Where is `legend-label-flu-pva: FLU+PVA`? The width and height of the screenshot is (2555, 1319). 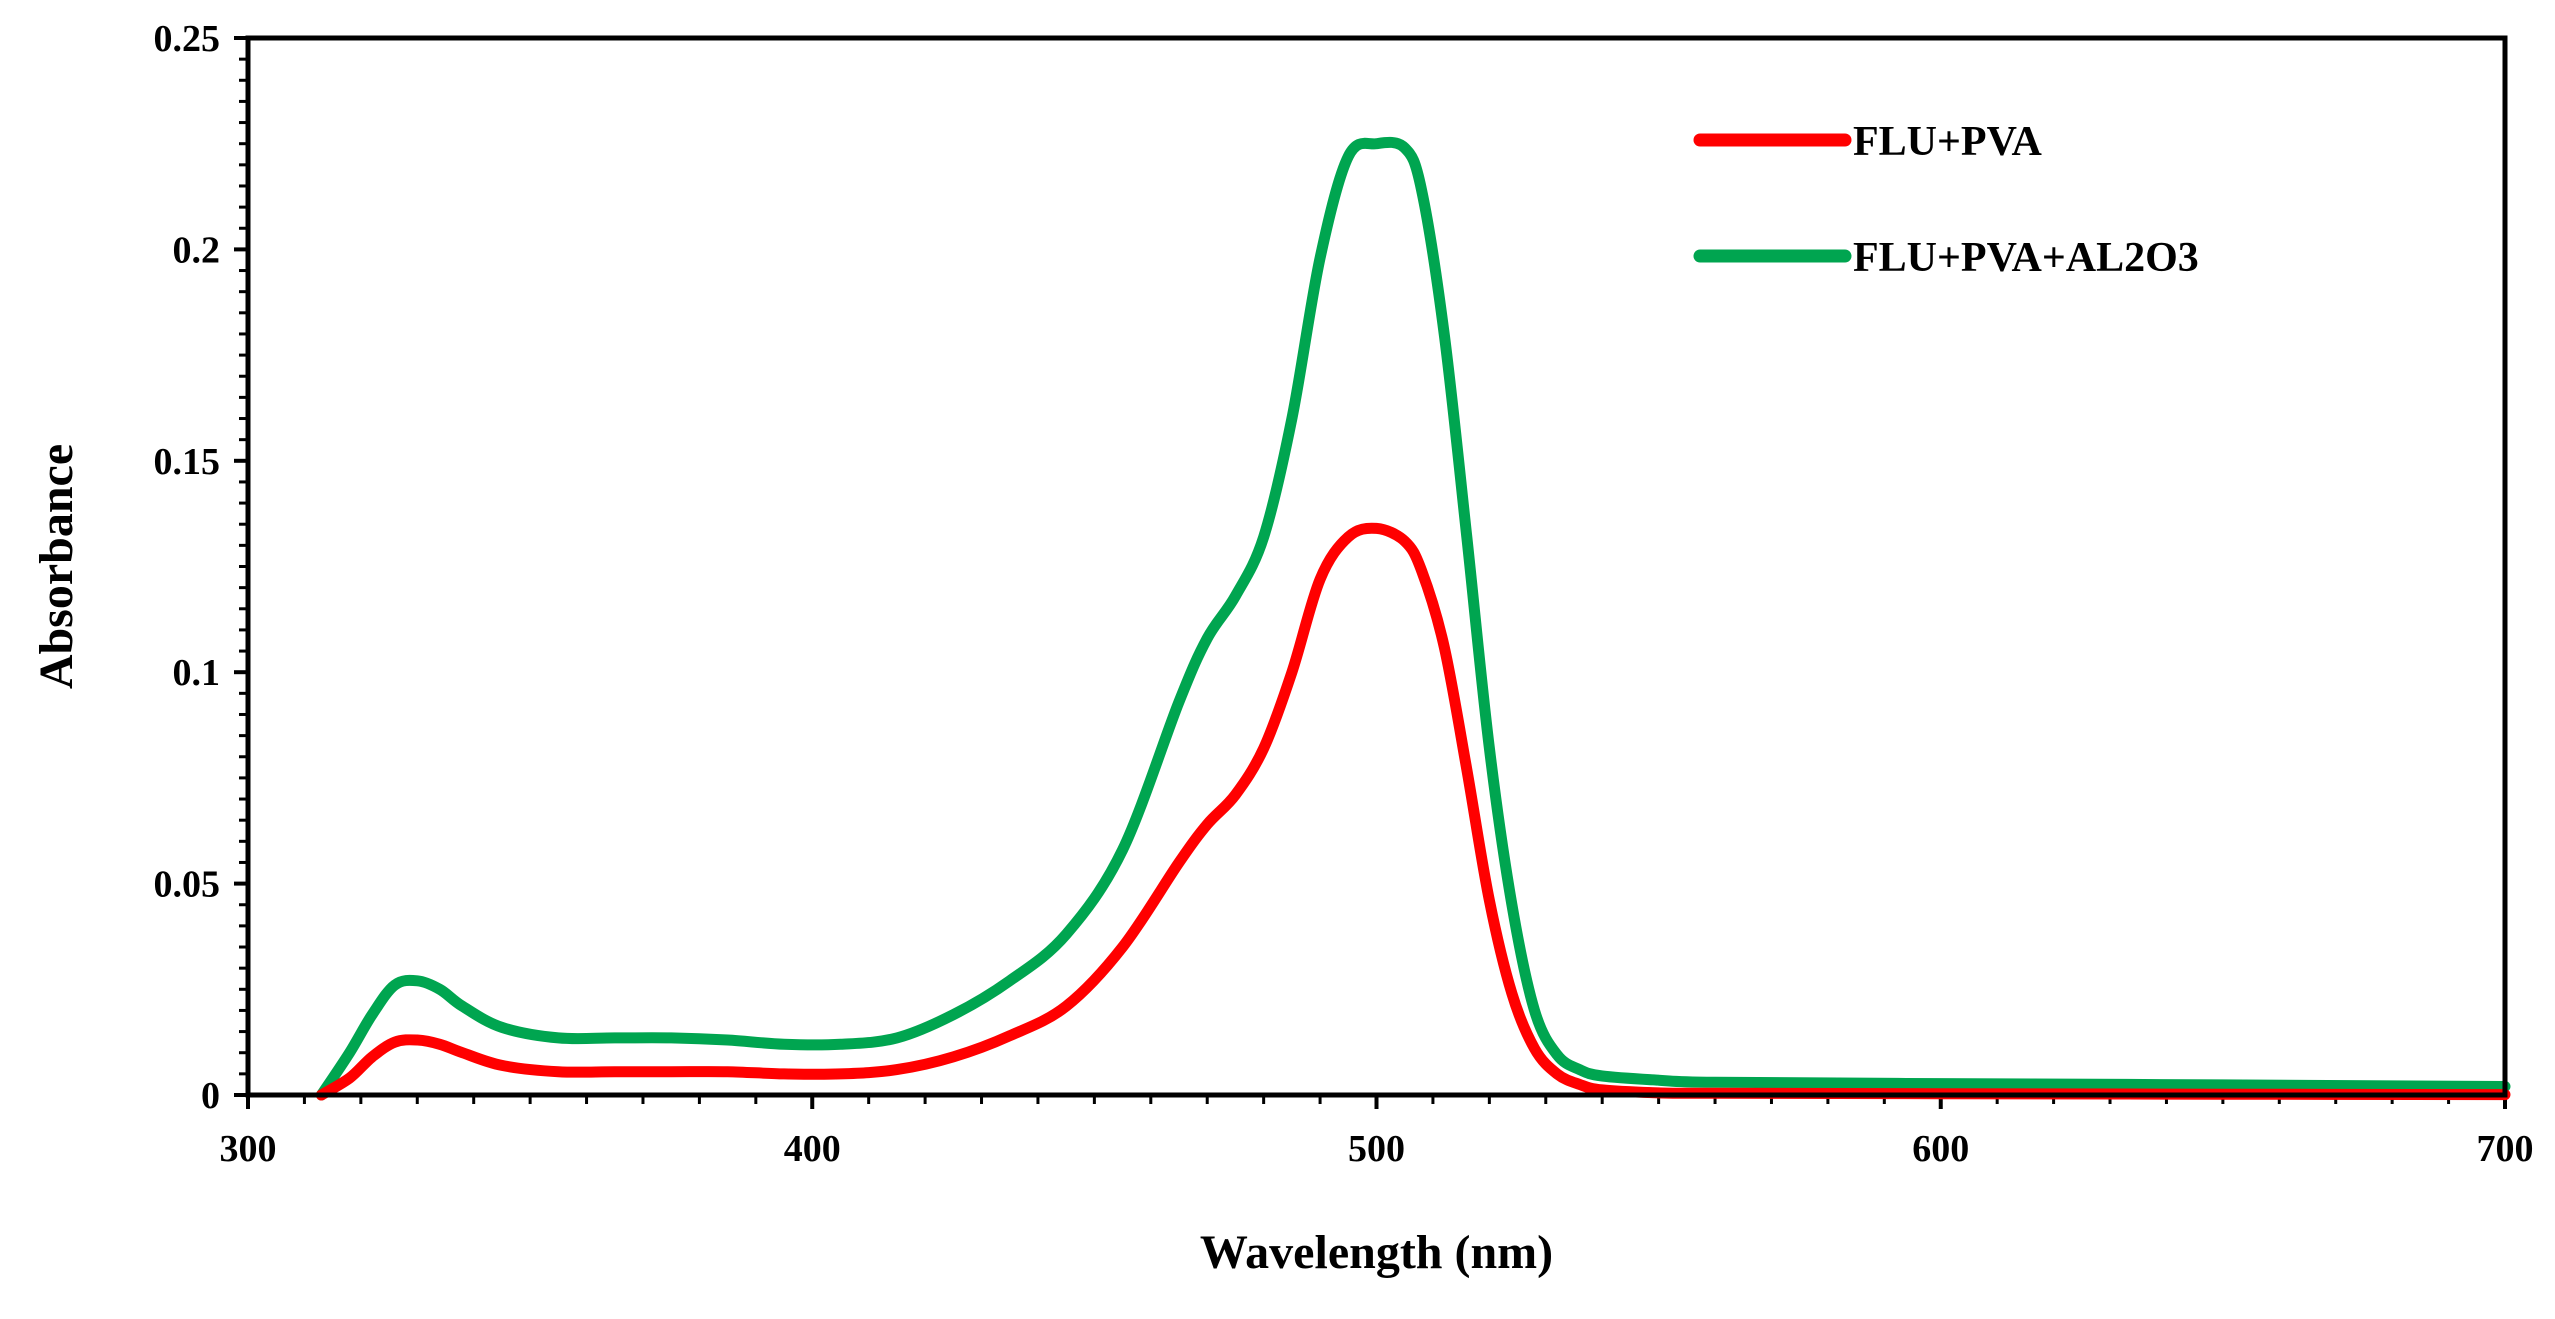 legend-label-flu-pva: FLU+PVA is located at coordinates (1948, 142).